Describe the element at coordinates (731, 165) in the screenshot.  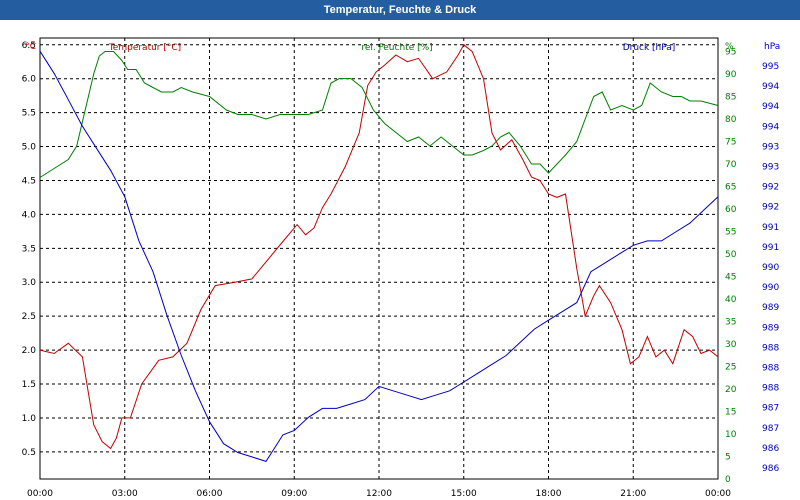
I see `humidity-tick-label: 70` at that location.